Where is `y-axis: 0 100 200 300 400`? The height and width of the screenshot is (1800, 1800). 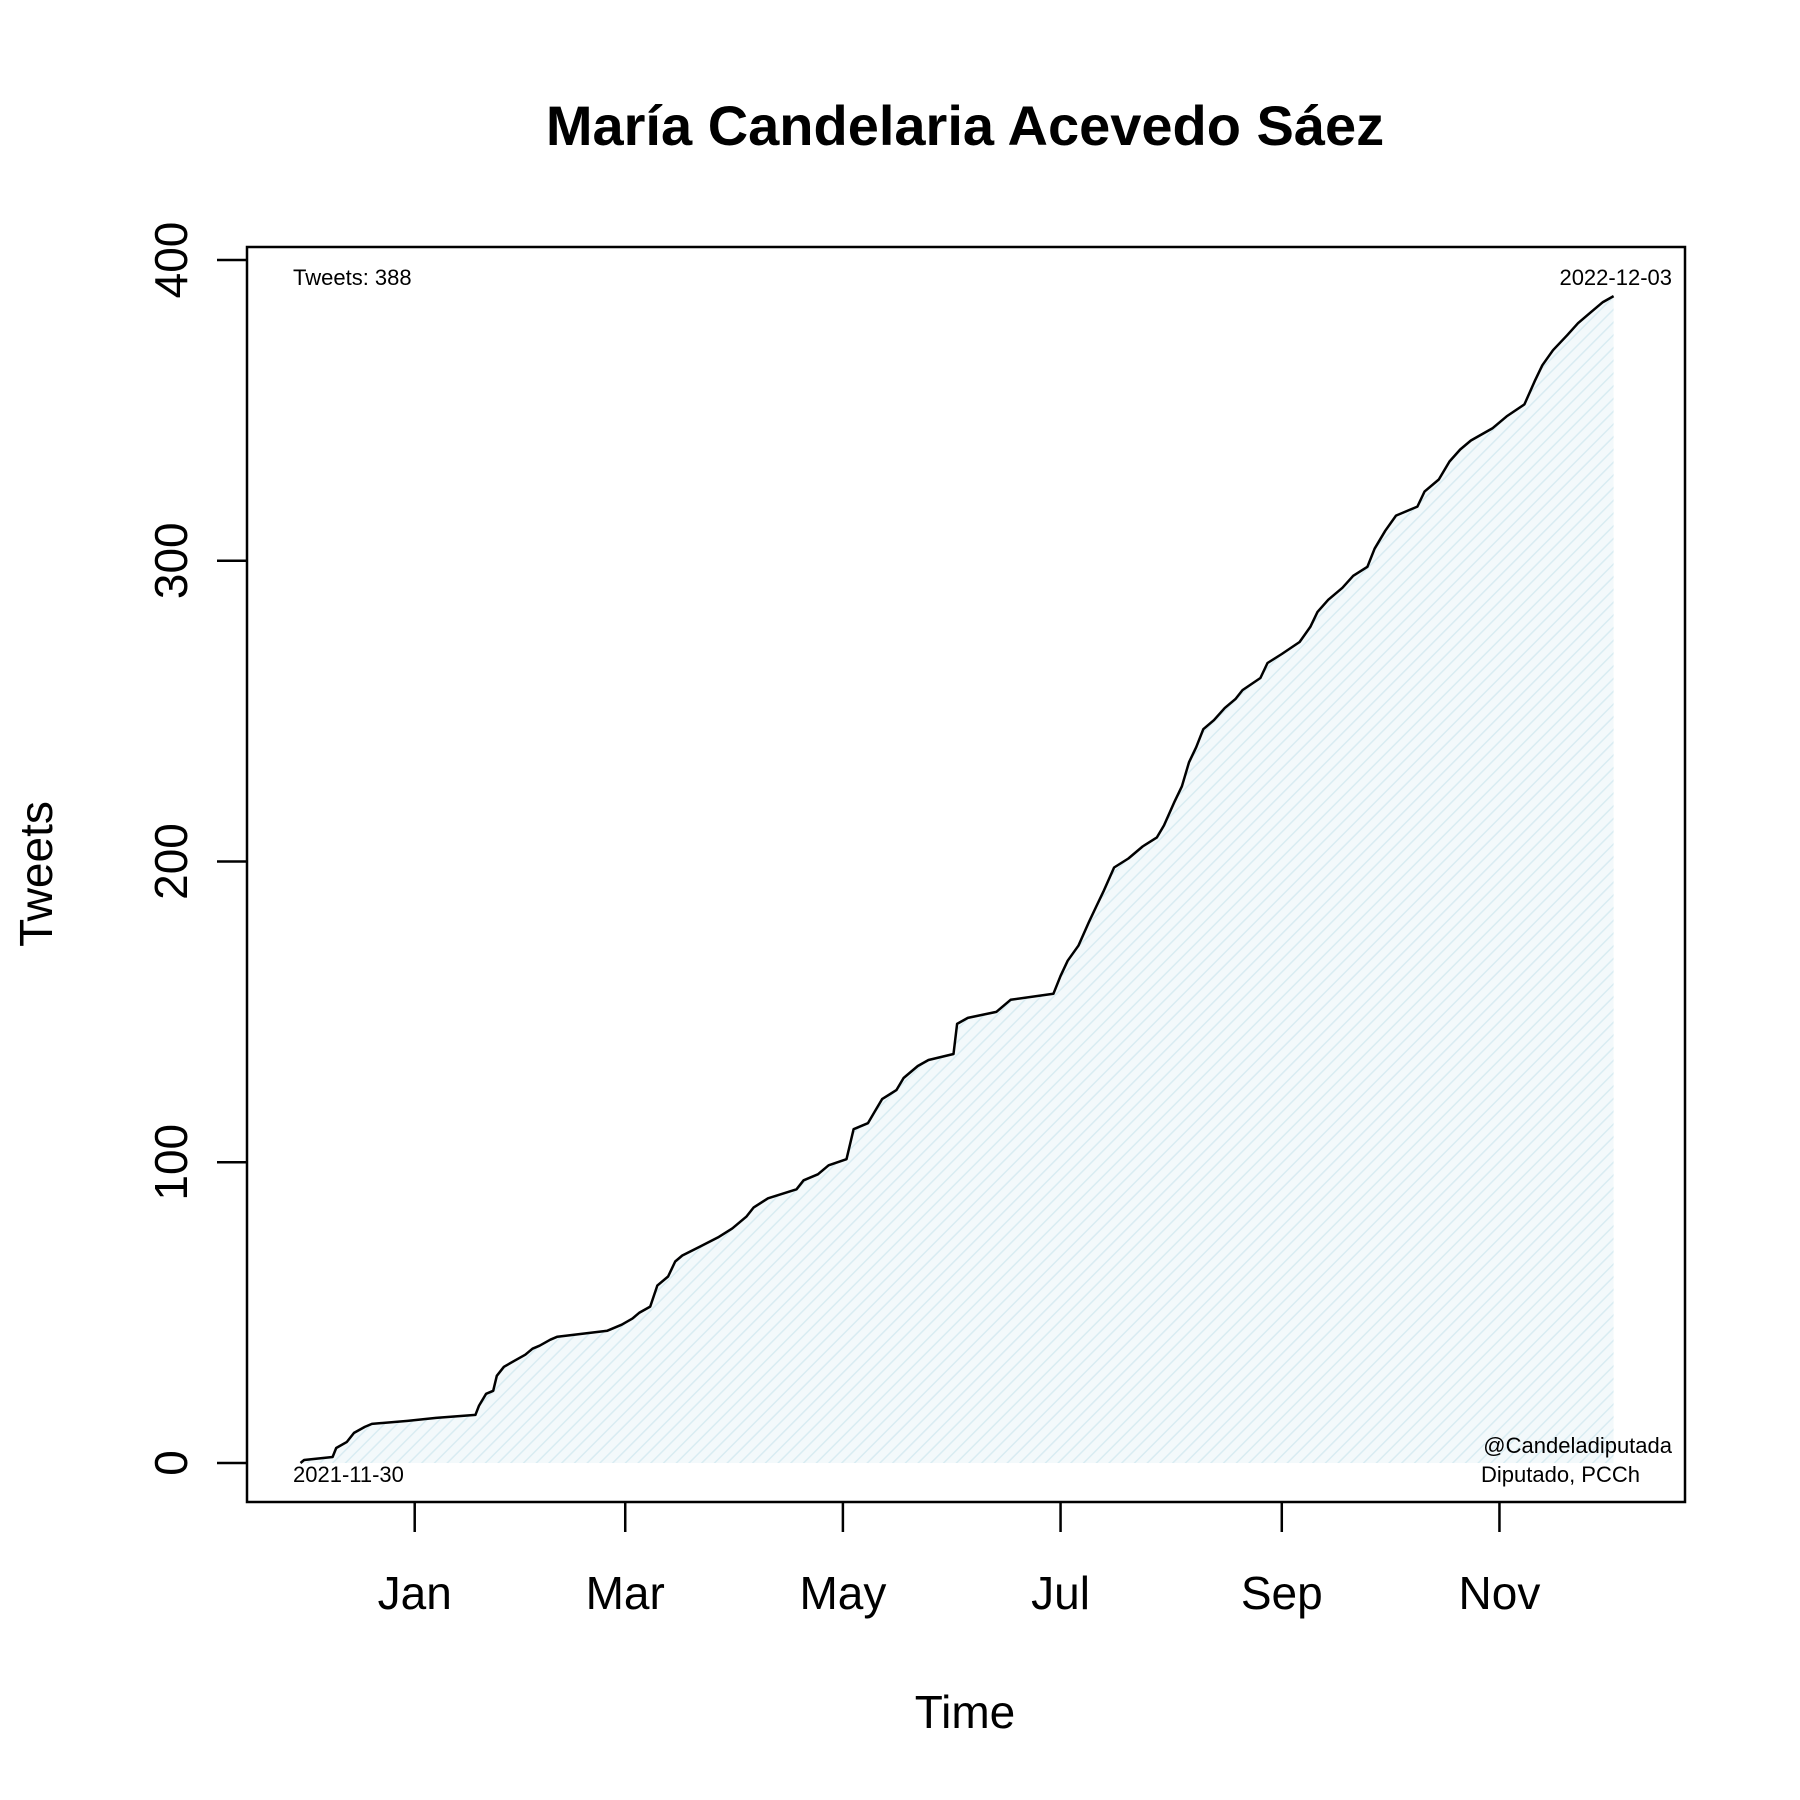 y-axis: 0 100 200 300 400 is located at coordinates (196, 849).